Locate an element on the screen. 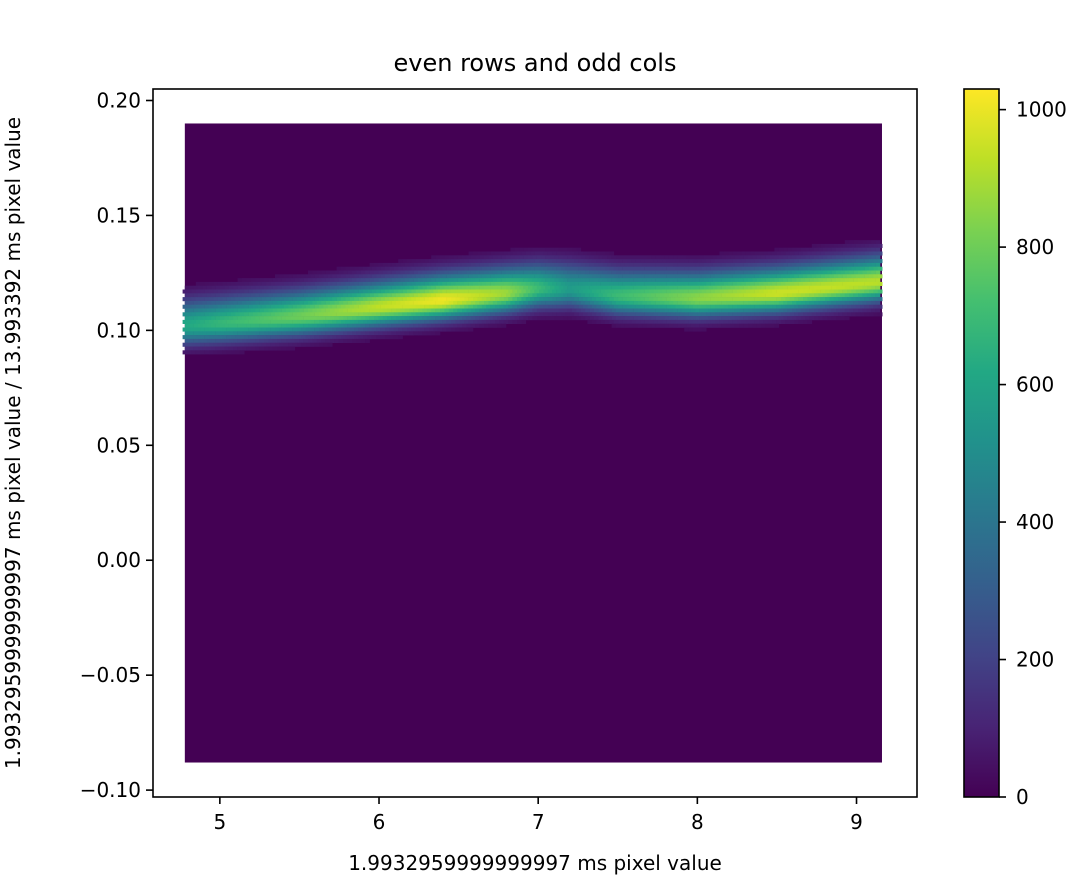 Image resolution: width=1088 pixels, height=881 pixels. y-tick-label: −0.05 is located at coordinates (110, 675).